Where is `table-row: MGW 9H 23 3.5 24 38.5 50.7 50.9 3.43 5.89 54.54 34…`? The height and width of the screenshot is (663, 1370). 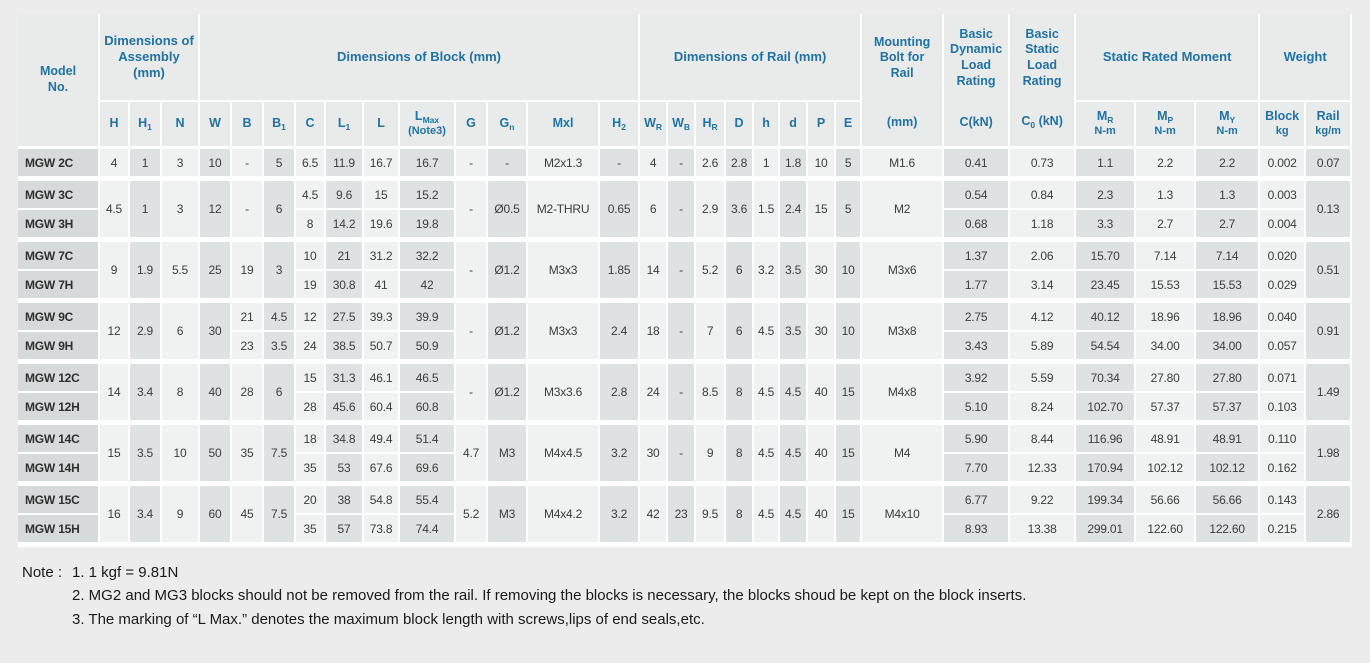
table-row: MGW 9H 23 3.5 24 38.5 50.7 50.9 3.43 5.89 54.54 34… is located at coordinates (685, 348).